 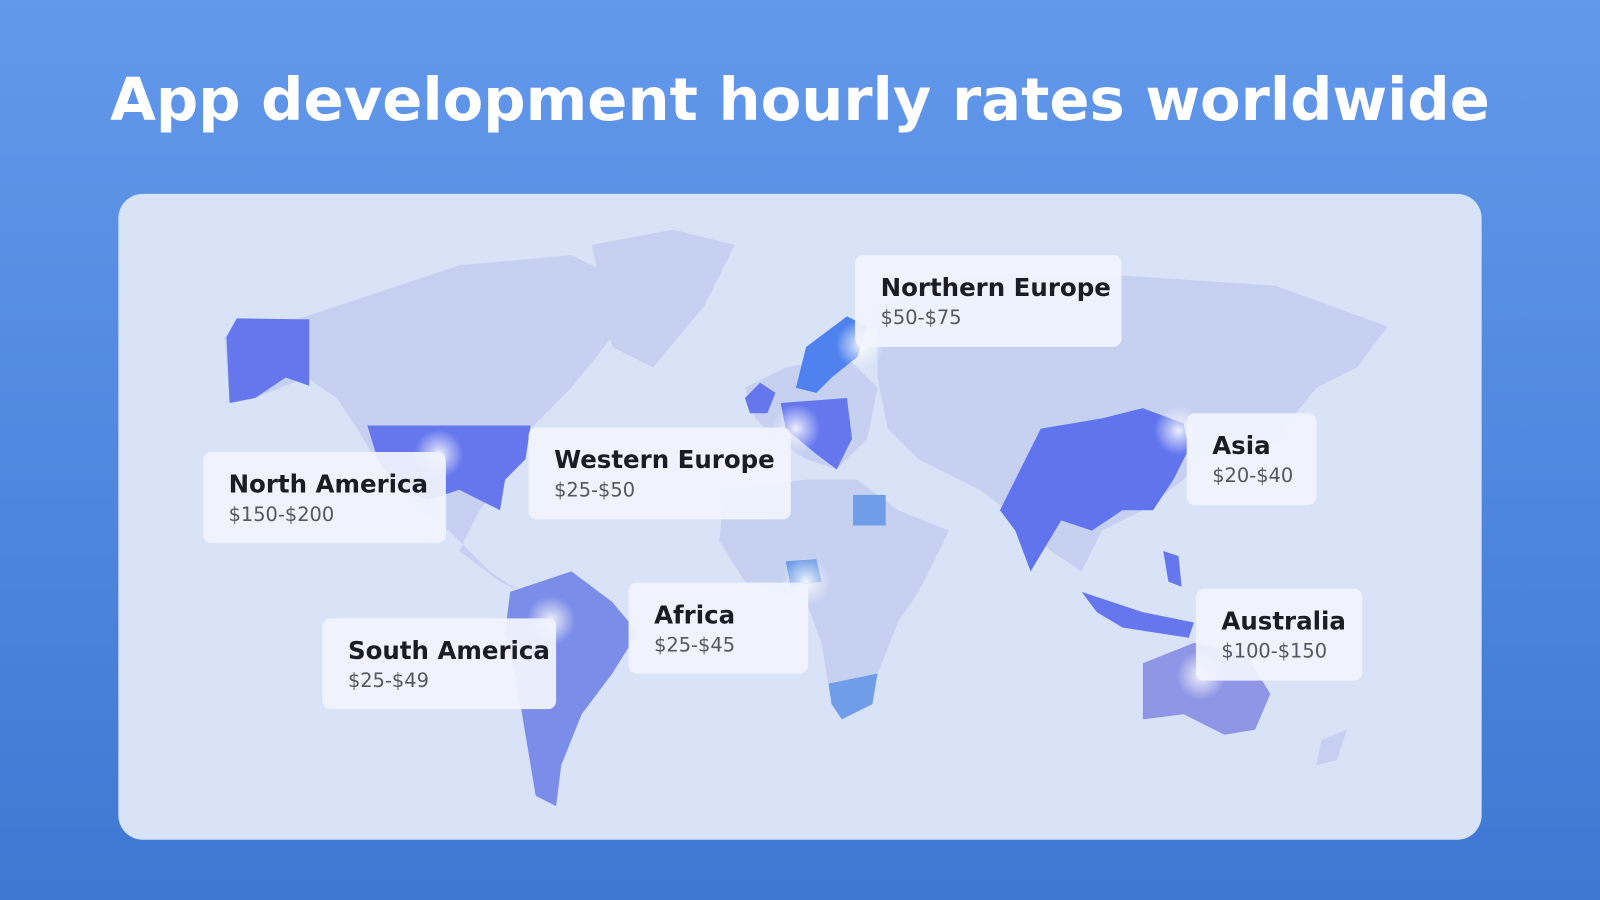 I want to click on region-card: Australia $100-$150, so click(x=1279, y=634).